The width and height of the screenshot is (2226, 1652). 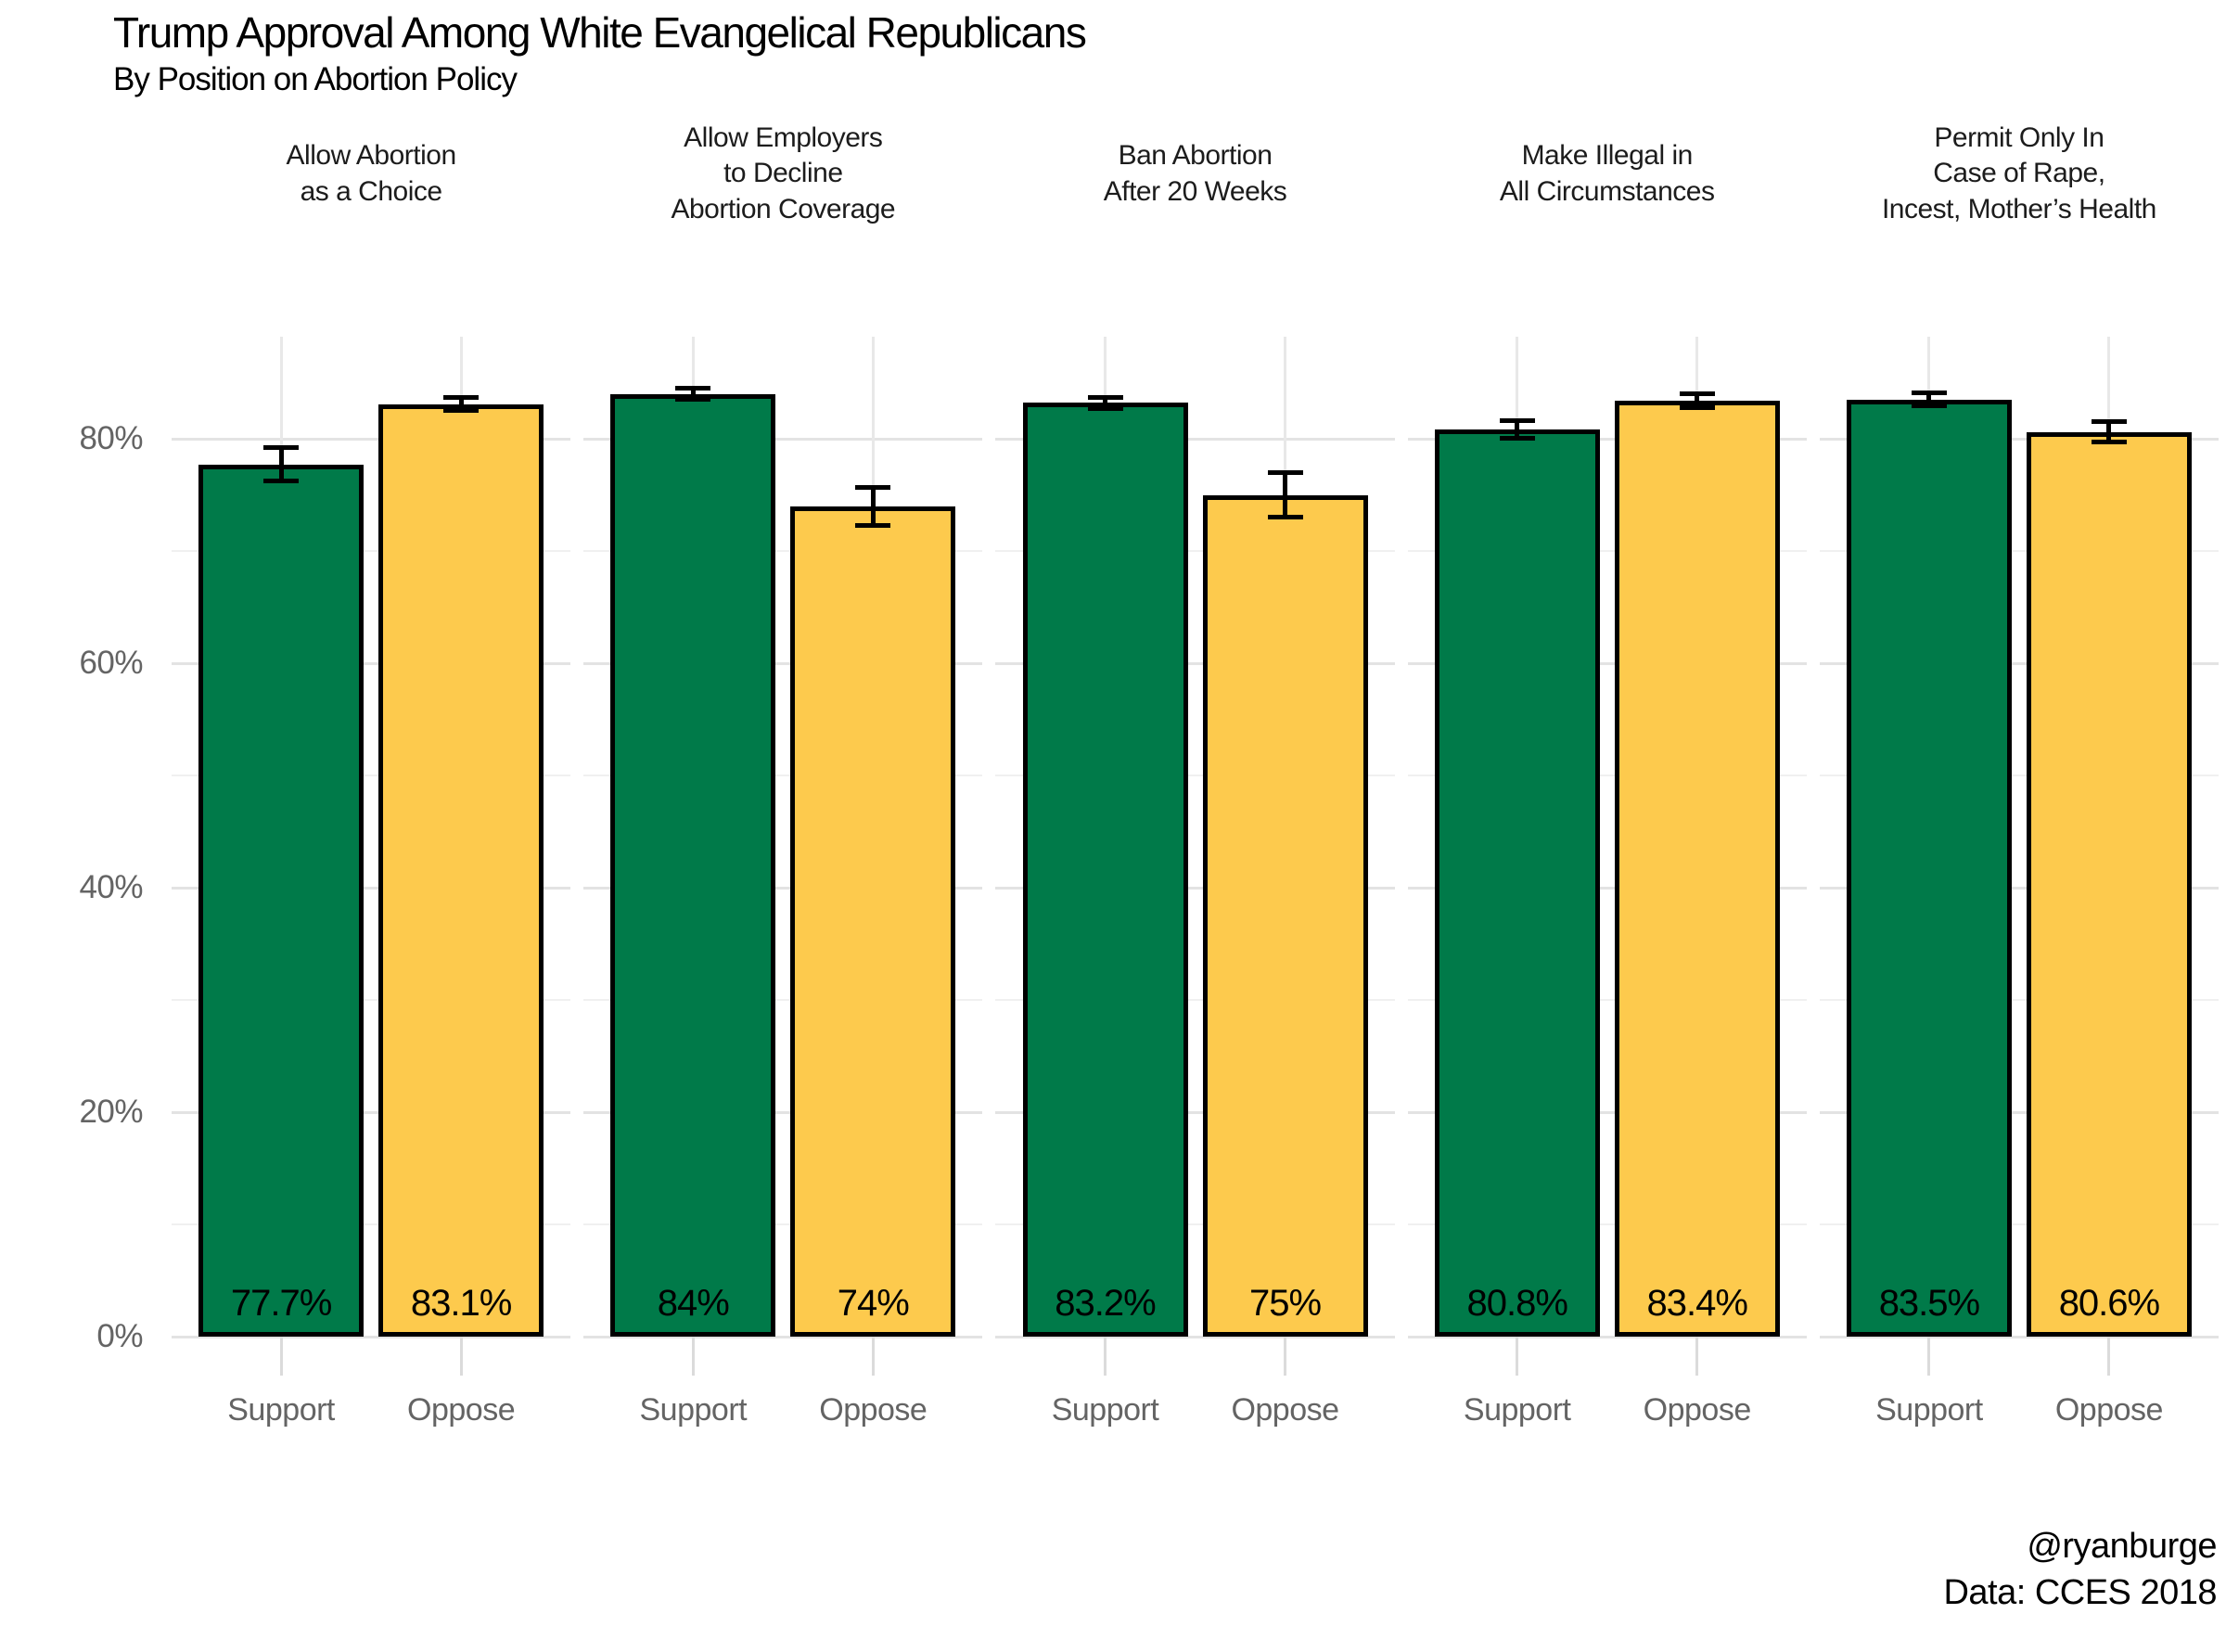 What do you see at coordinates (281, 837) in the screenshot?
I see `bar-slot: 77.7%` at bounding box center [281, 837].